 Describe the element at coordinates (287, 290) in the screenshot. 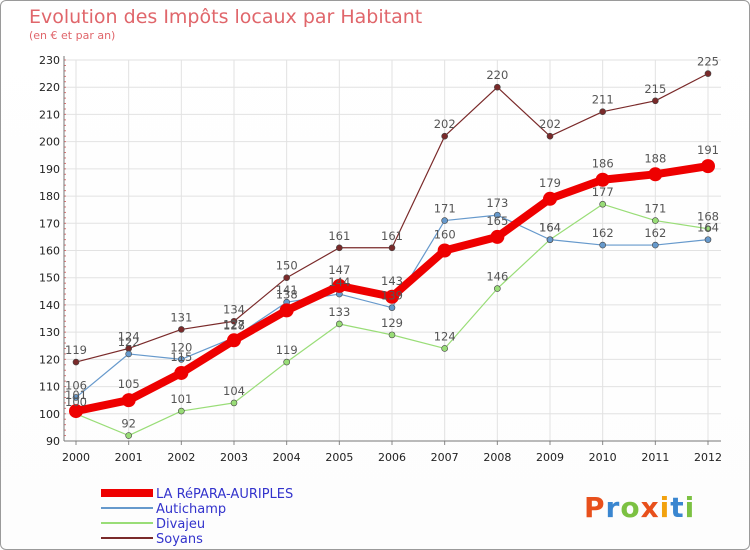

I see `data-label-autichamp: 141` at that location.